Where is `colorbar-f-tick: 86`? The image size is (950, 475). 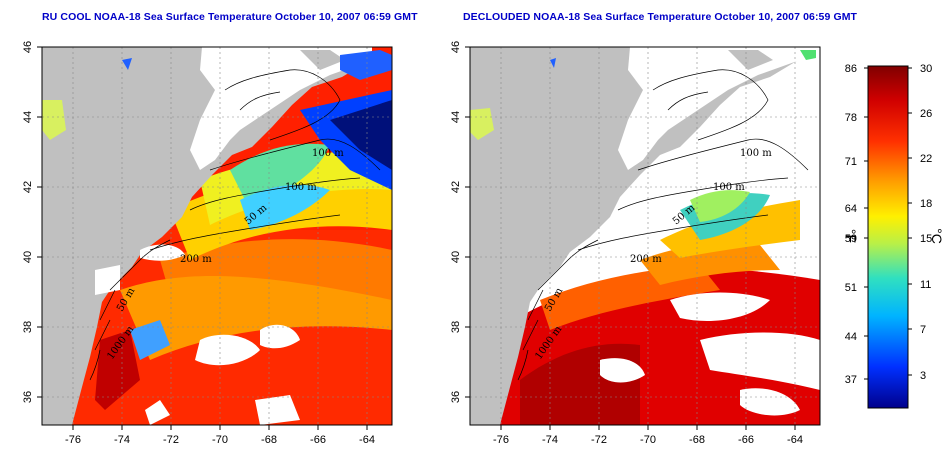 colorbar-f-tick: 86 is located at coordinates (851, 69).